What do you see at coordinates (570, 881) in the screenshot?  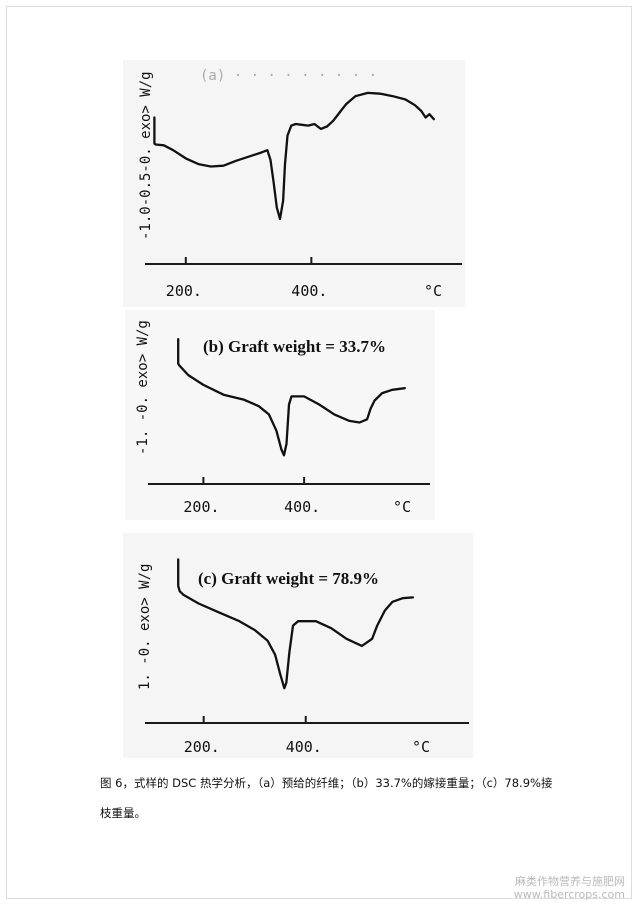 I see `watermark-line-1: 麻类作物营养与施肥网` at bounding box center [570, 881].